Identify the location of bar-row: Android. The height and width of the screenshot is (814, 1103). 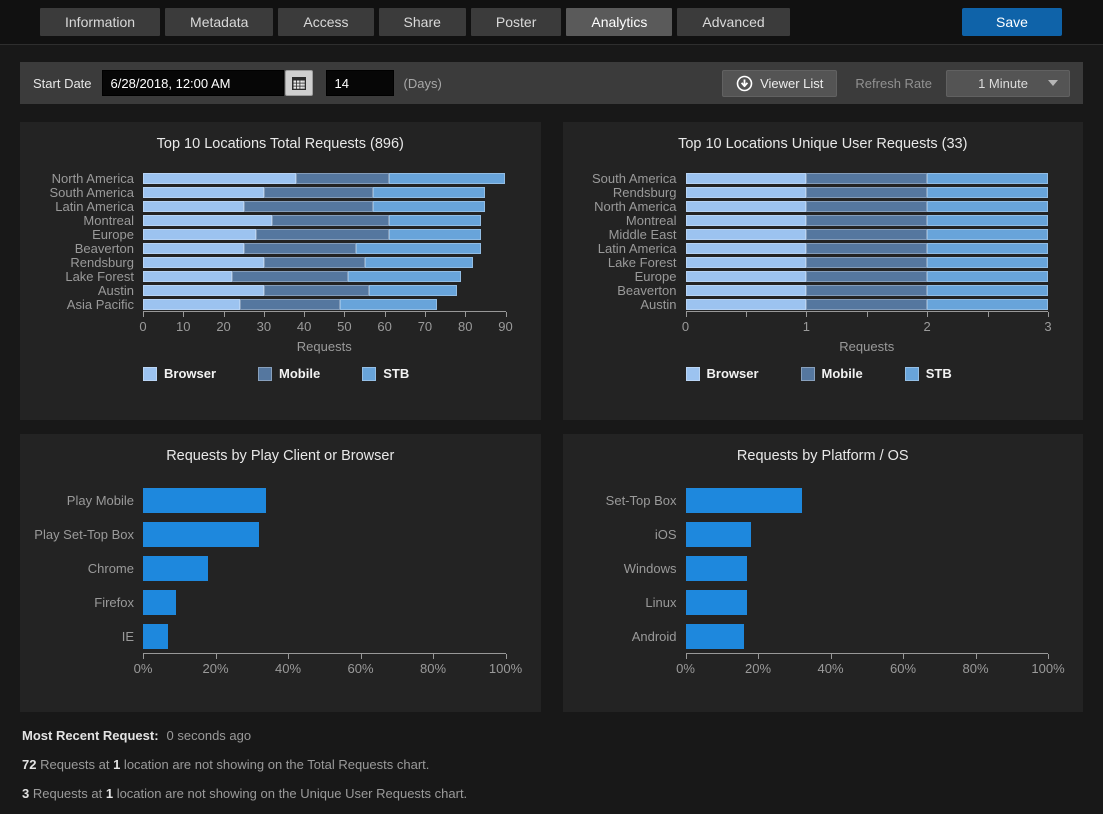
(823, 636).